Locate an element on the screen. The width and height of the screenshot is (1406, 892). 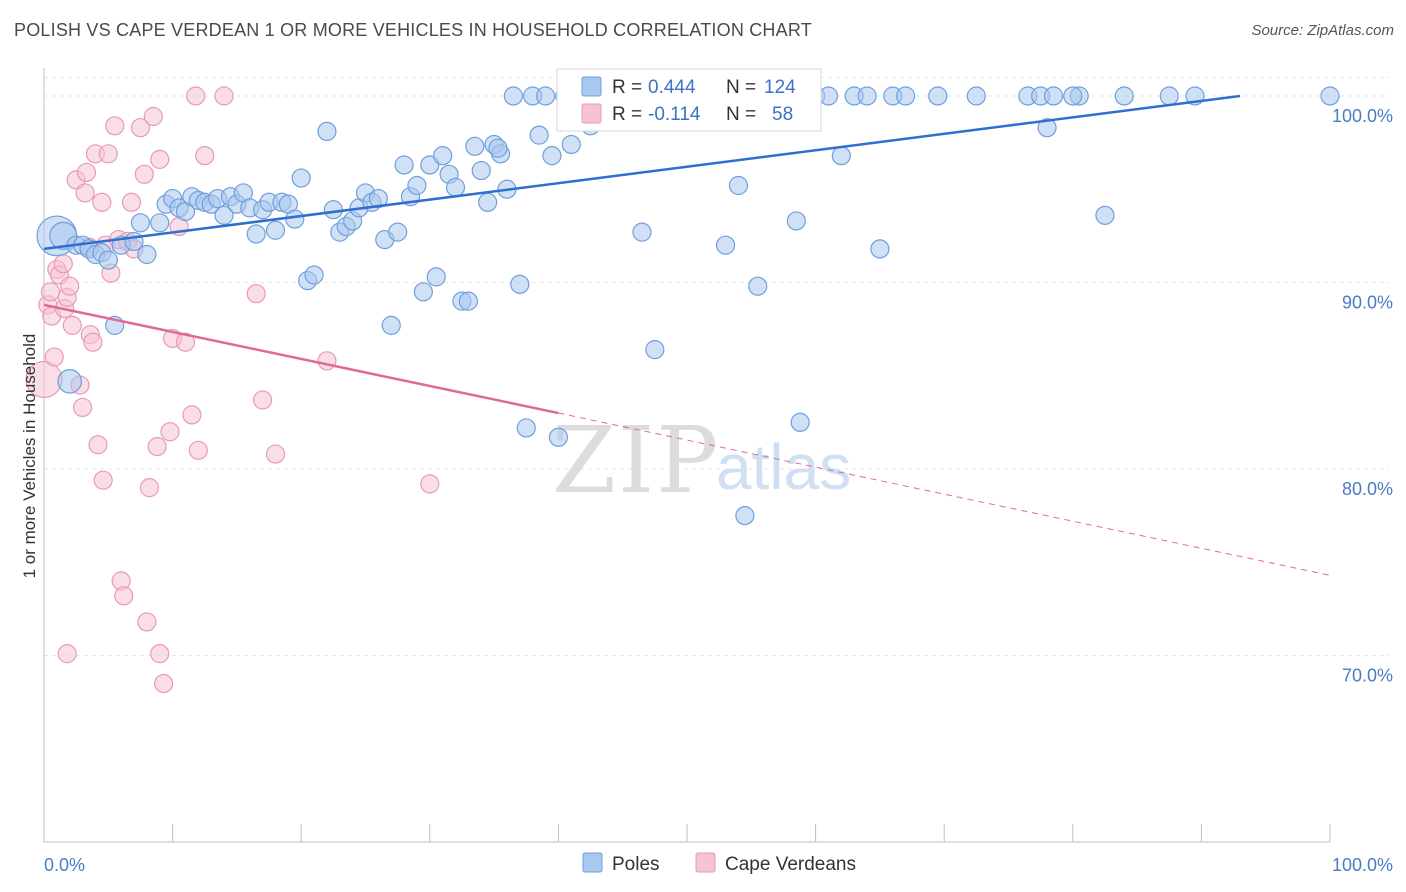
source-credit: Source: ZipAtlas.com is located at coordinates (1322, 30).